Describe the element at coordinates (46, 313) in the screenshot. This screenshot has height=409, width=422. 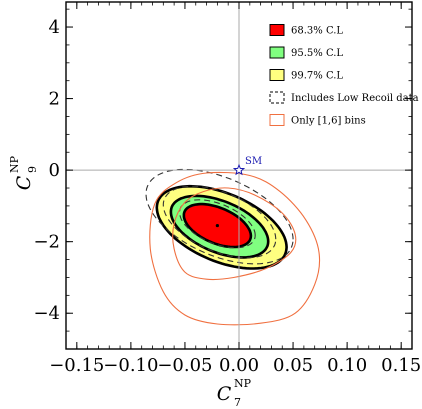
I see `y-tick-label: −4` at that location.